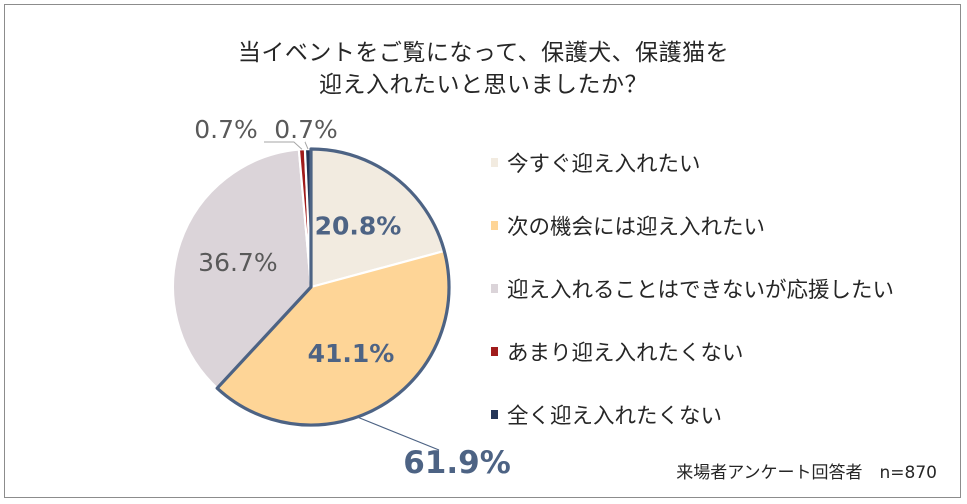  What do you see at coordinates (351, 353) in the screenshot?
I see `data-label-2: 41.1%` at bounding box center [351, 353].